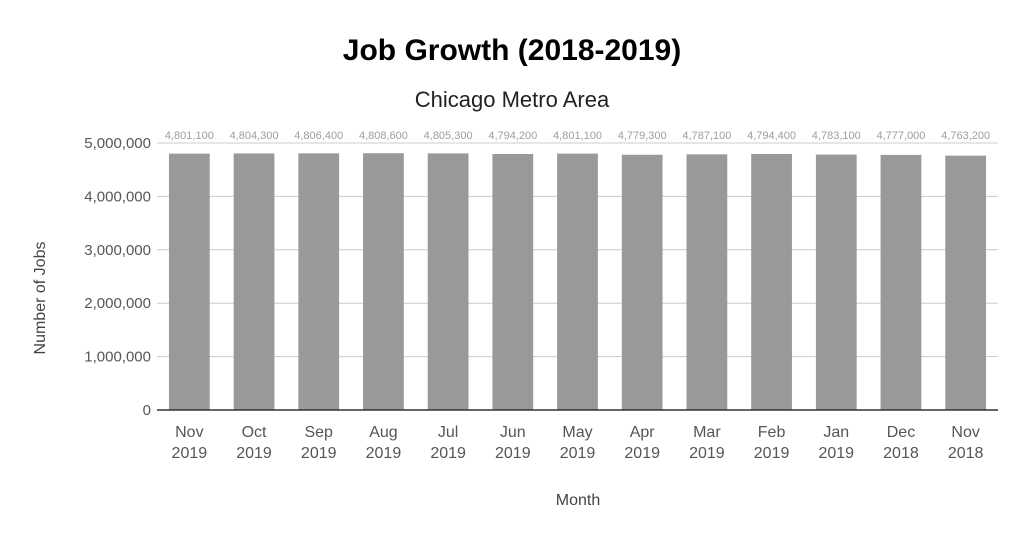  I want to click on y-tick-label: 3,000,000, so click(117, 250).